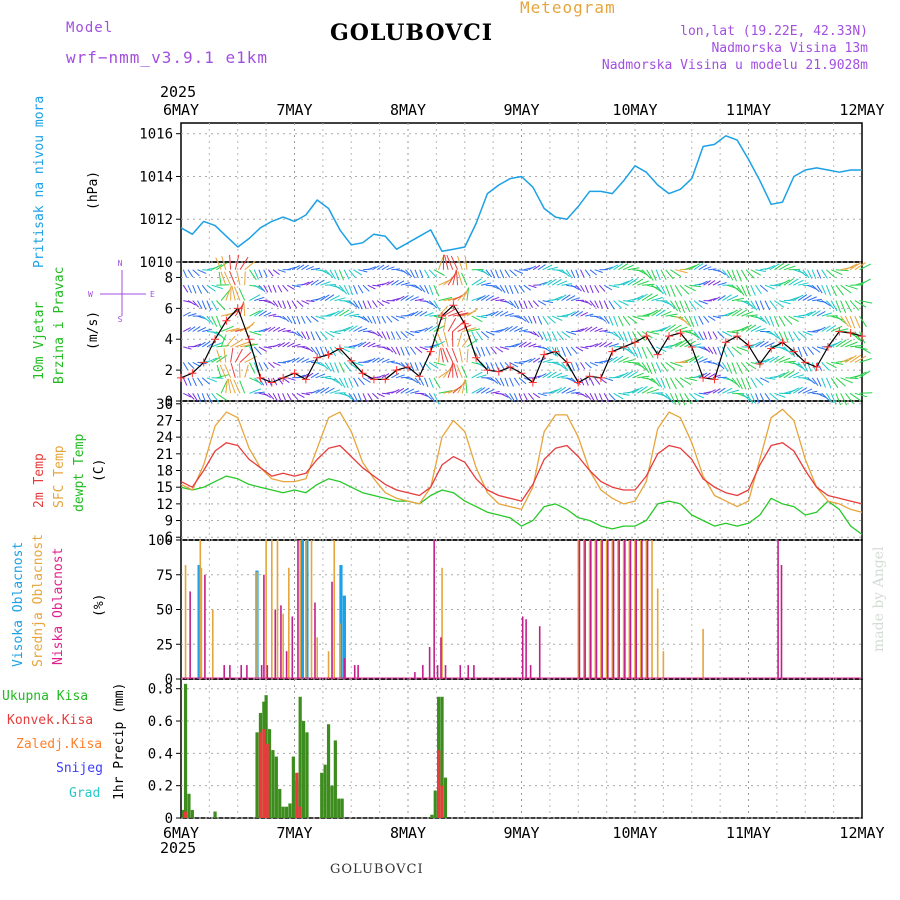  Describe the element at coordinates (39, 341) in the screenshot. I see `wind-label-1: 10m Vjetar` at that location.